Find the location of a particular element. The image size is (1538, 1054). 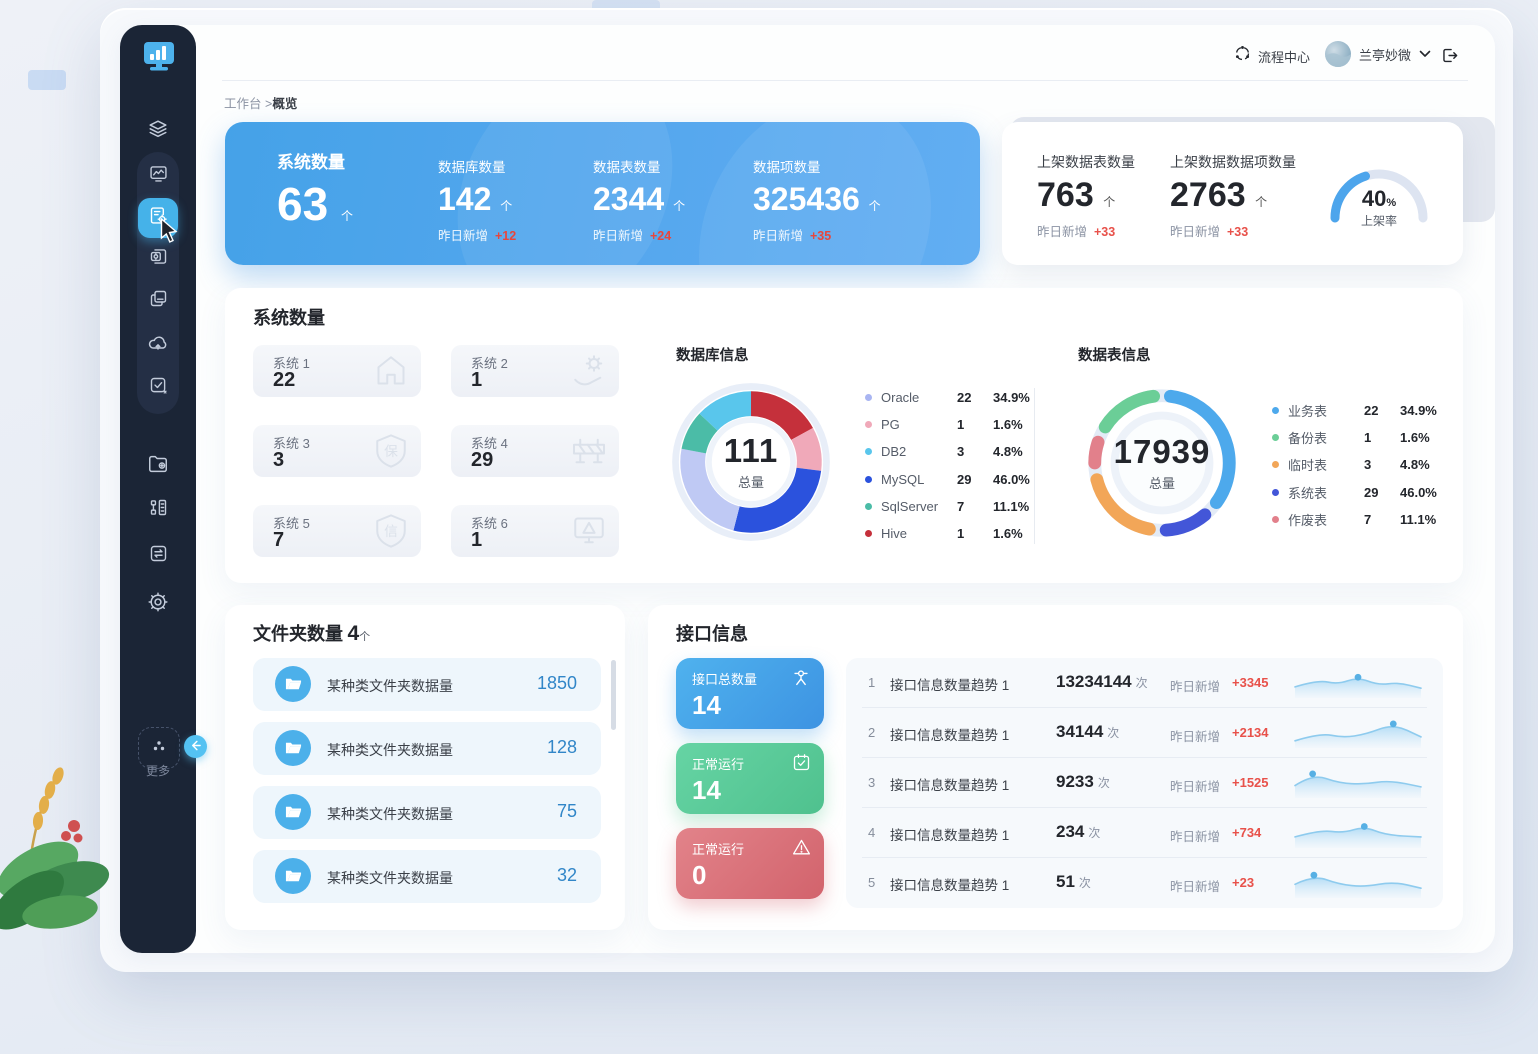

process-center-icon is located at coordinates (1242, 56).